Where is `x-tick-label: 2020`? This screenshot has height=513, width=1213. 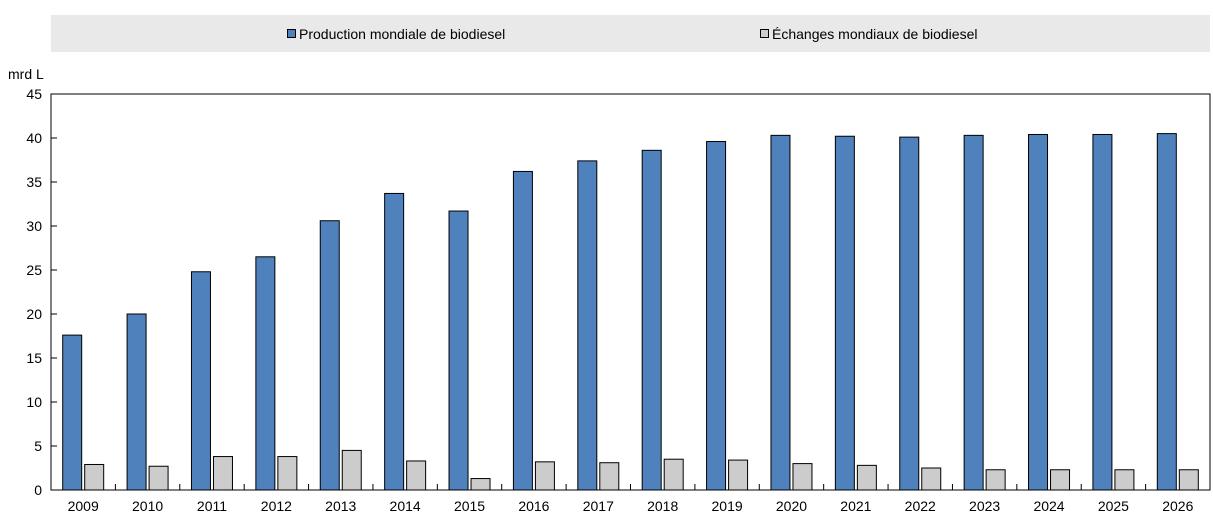 x-tick-label: 2020 is located at coordinates (791, 505).